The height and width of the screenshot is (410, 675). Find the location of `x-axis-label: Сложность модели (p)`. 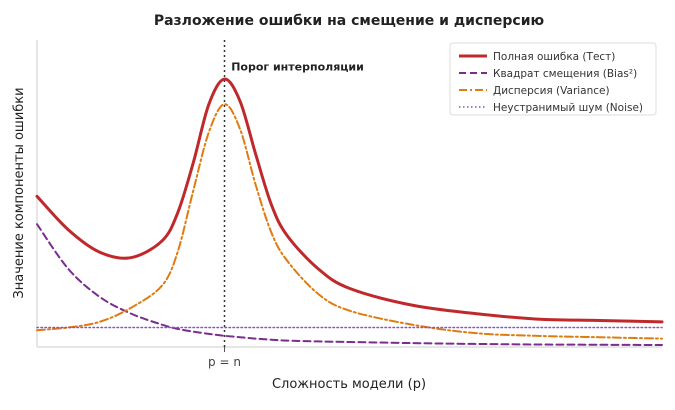

x-axis-label: Сложность модели (p) is located at coordinates (349, 384).